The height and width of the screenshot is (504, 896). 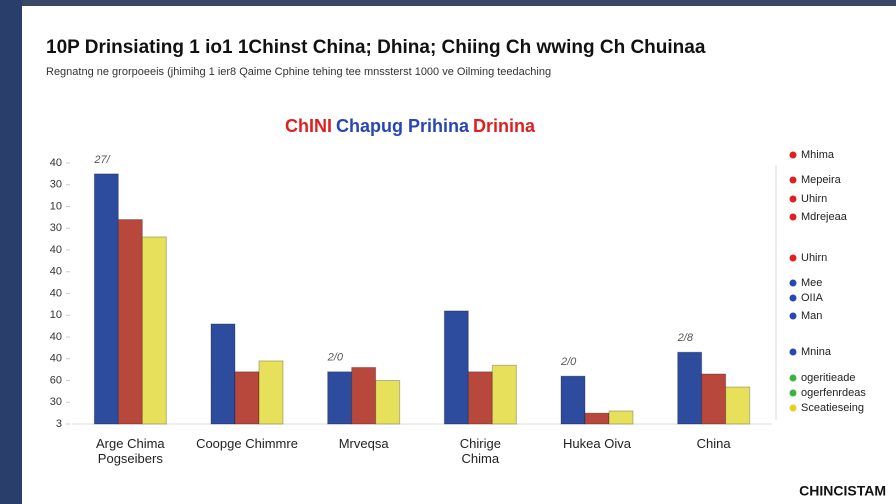 What do you see at coordinates (821, 180) in the screenshot?
I see `legend-label: Mepeira` at bounding box center [821, 180].